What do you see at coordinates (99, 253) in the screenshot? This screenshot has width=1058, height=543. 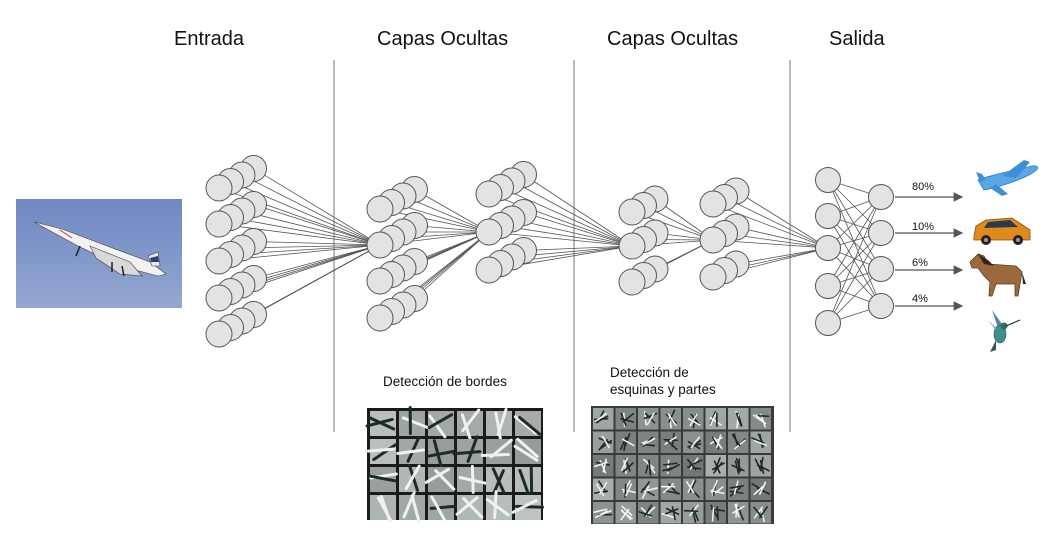 I see `input-photo` at bounding box center [99, 253].